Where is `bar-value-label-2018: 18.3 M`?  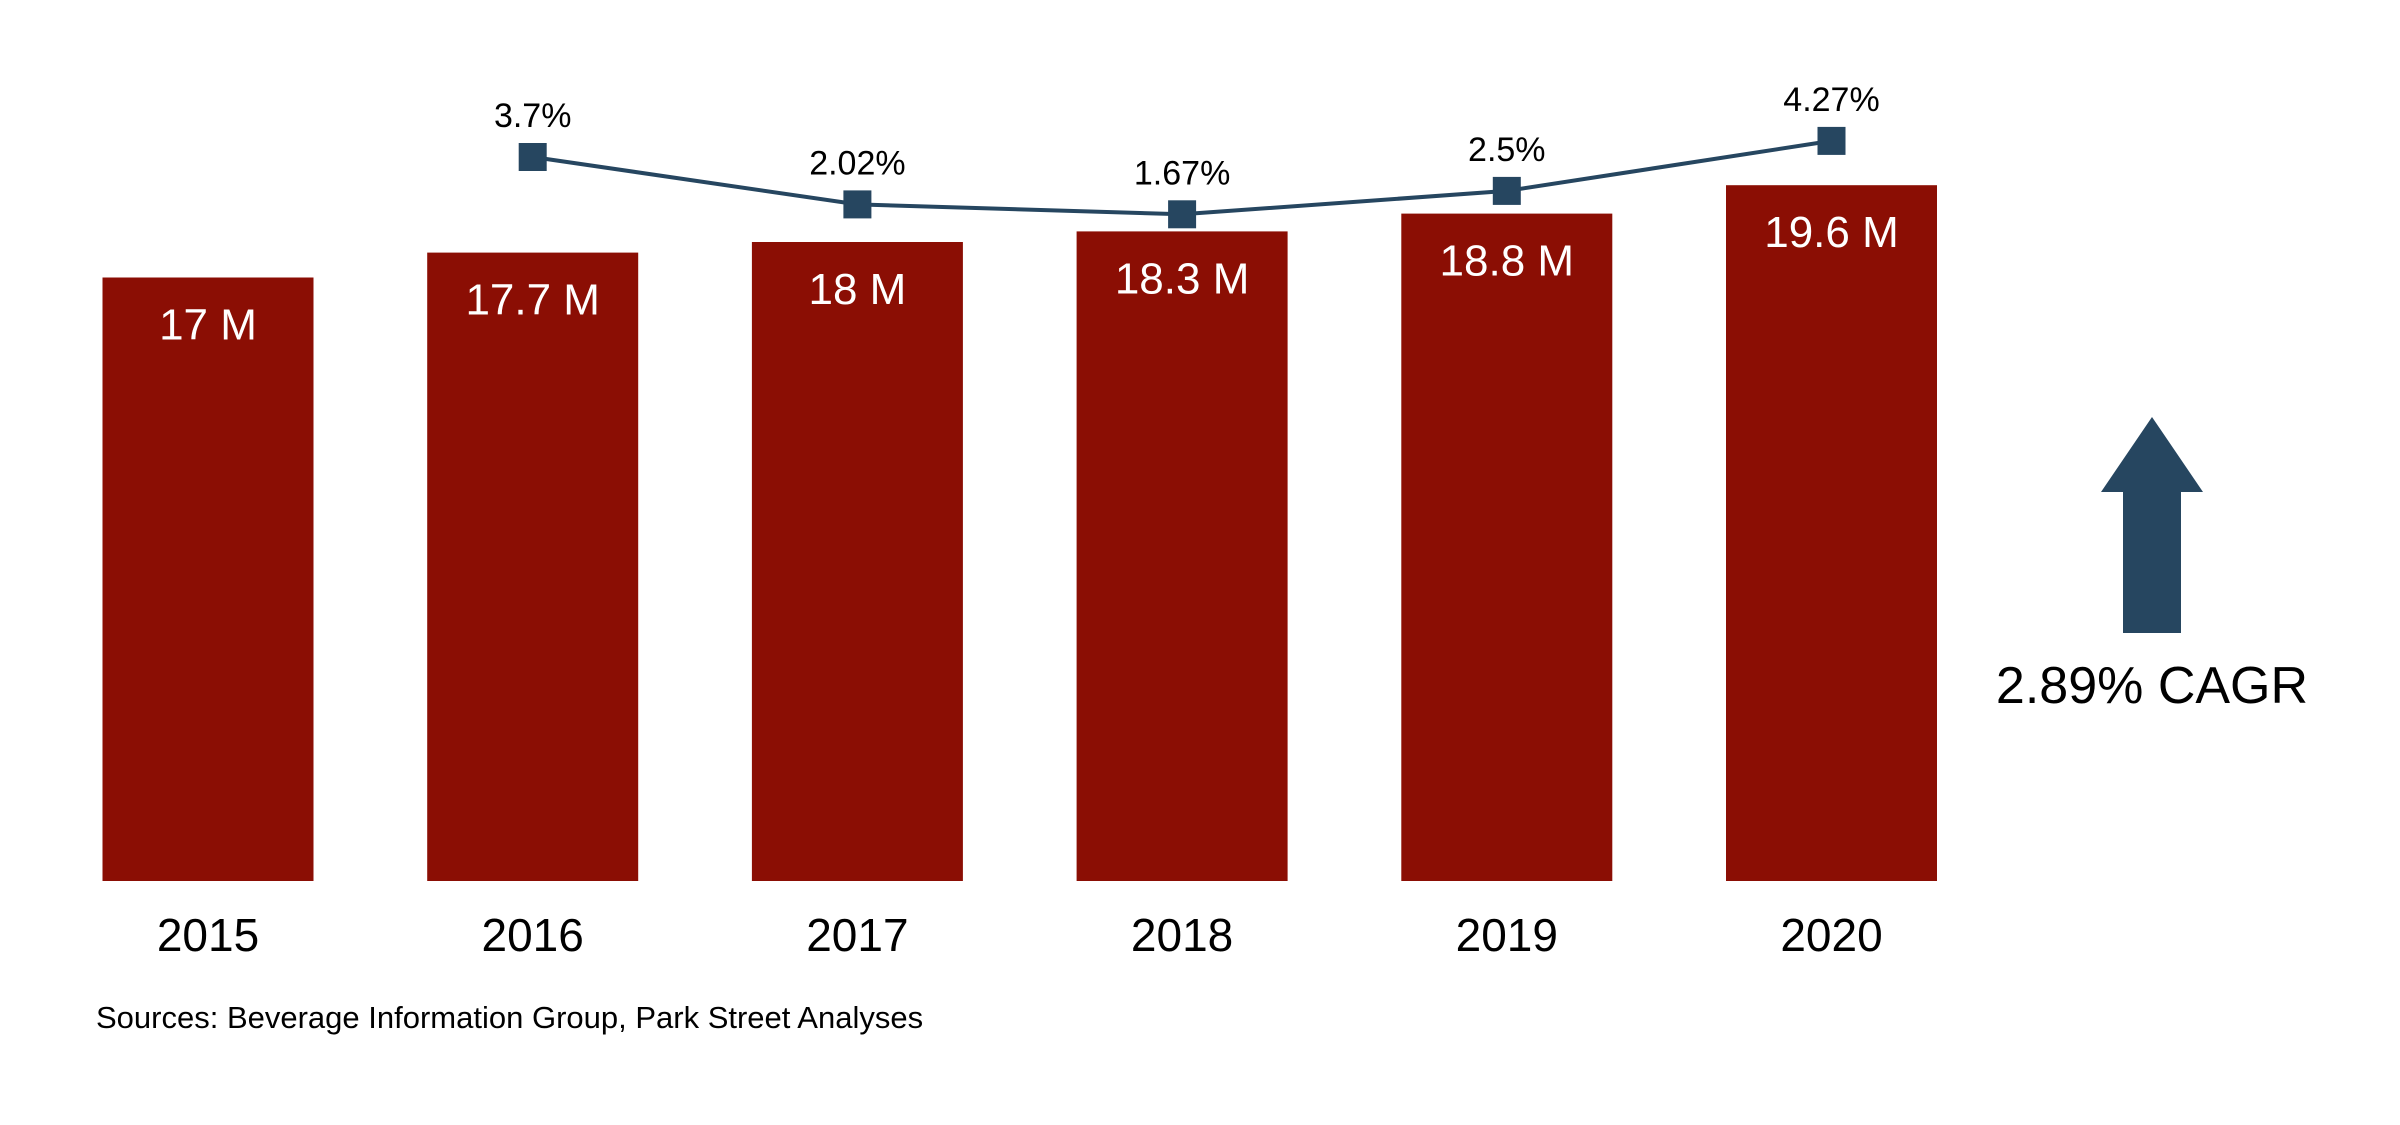
bar-value-label-2018: 18.3 M is located at coordinates (1182, 278).